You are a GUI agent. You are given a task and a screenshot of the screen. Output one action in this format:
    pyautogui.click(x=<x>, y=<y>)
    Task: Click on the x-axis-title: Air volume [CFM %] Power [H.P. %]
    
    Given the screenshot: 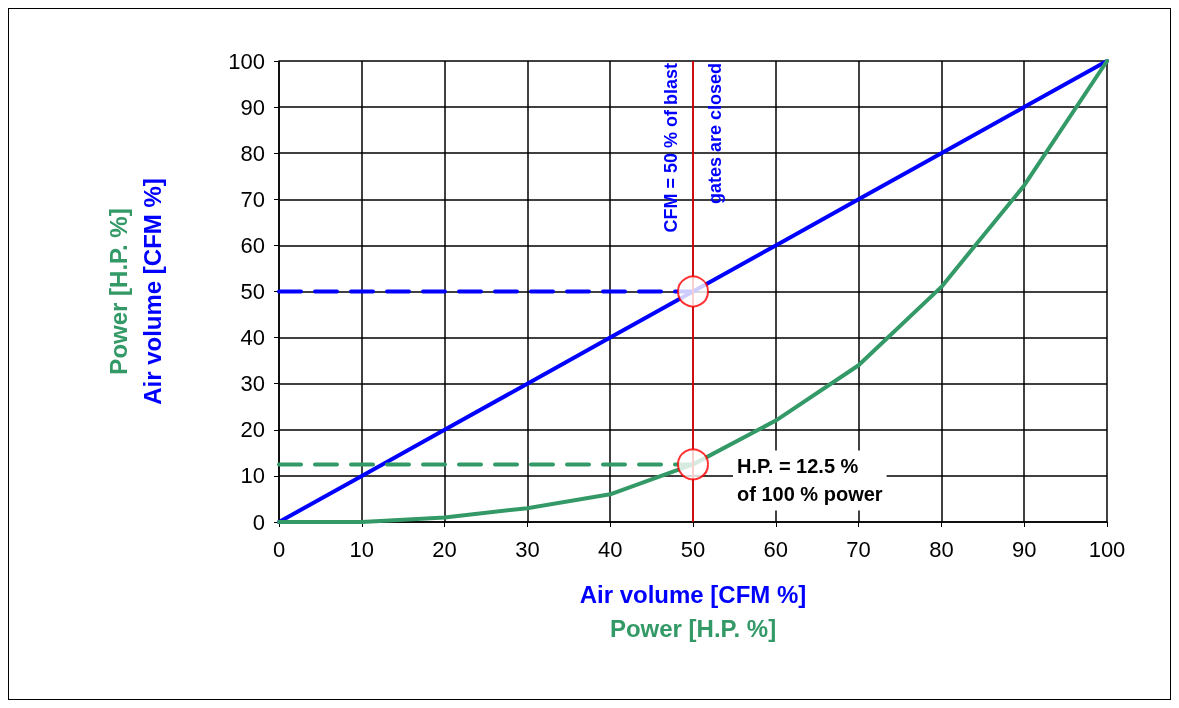 What is the action you would take?
    pyautogui.click(x=693, y=611)
    